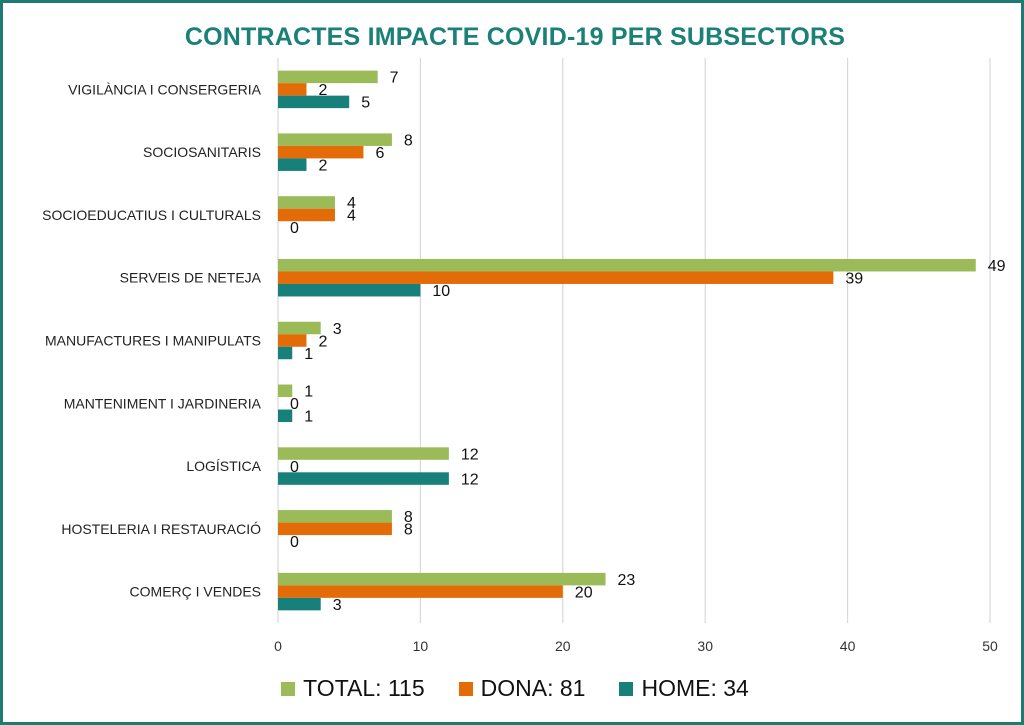  I want to click on x-tick-label: 10, so click(421, 646).